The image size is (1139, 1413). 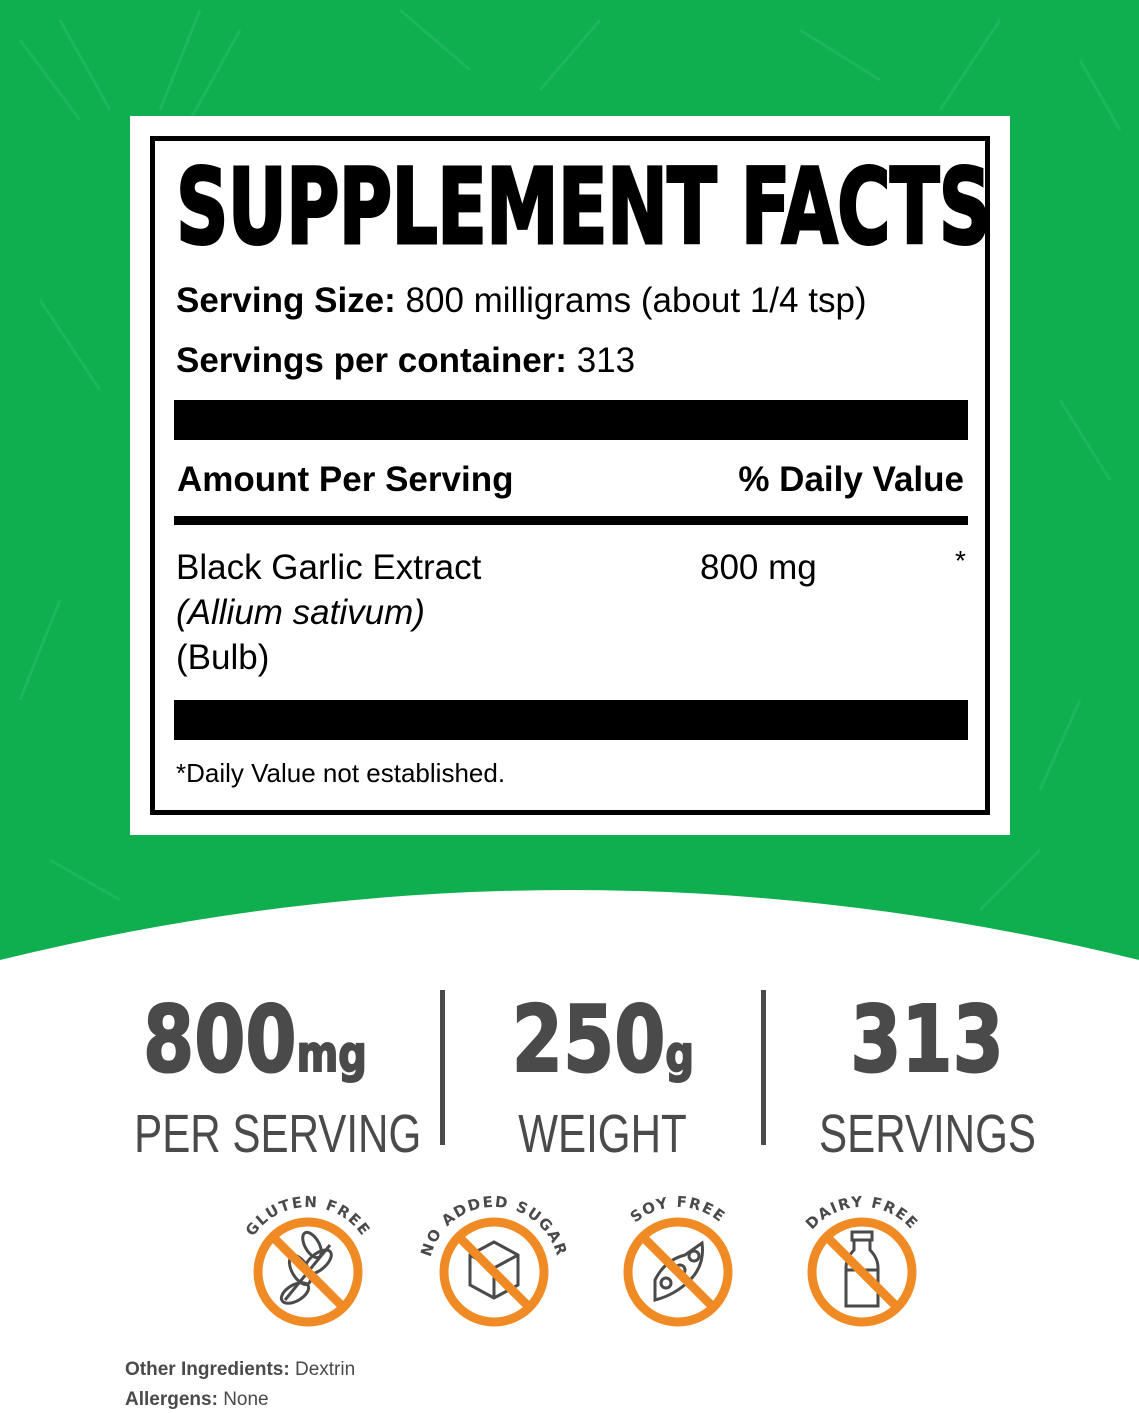 I want to click on ingredient-part: (Bulb), so click(x=223, y=657).